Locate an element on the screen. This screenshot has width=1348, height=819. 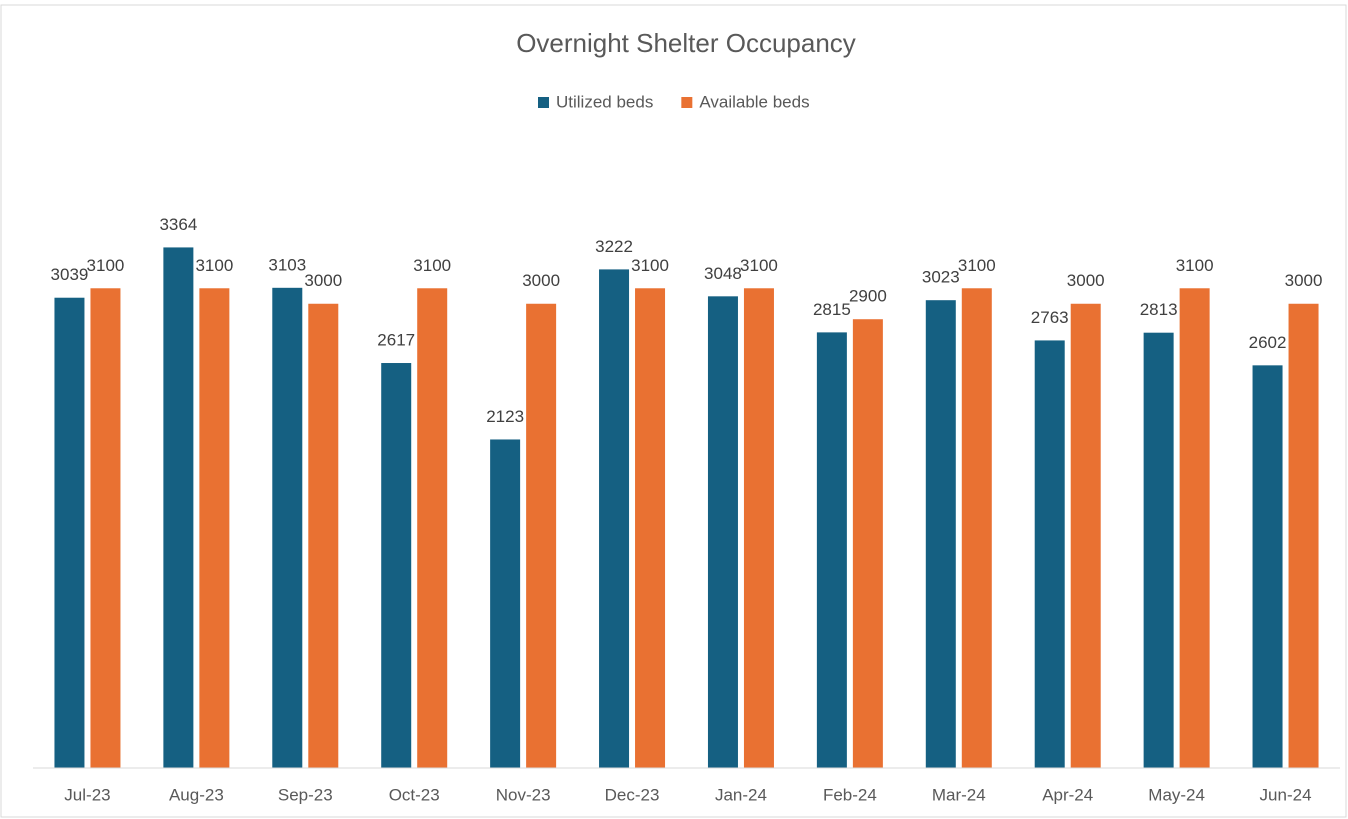
x-tick-label: Mar-24 is located at coordinates (959, 794).